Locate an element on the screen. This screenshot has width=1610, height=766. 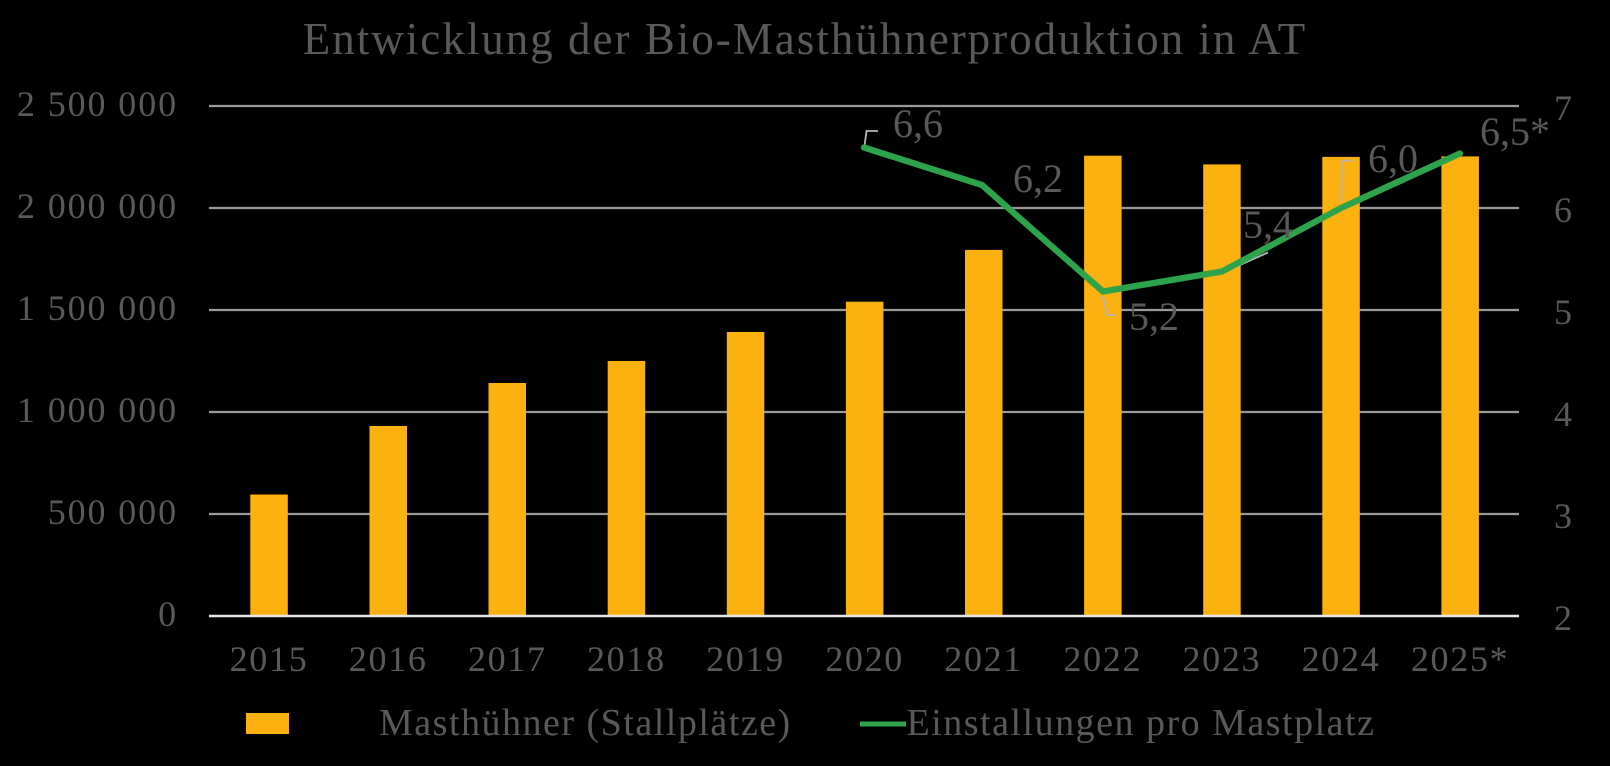
svg-text: Einstallungen pro Mastplatz is located at coordinates (1141, 723).